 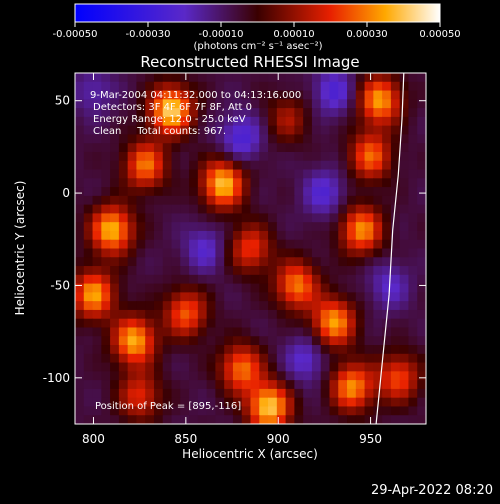 What do you see at coordinates (432, 490) in the screenshot?
I see `footer-timestamp: 29-Apr-2022 08:20` at bounding box center [432, 490].